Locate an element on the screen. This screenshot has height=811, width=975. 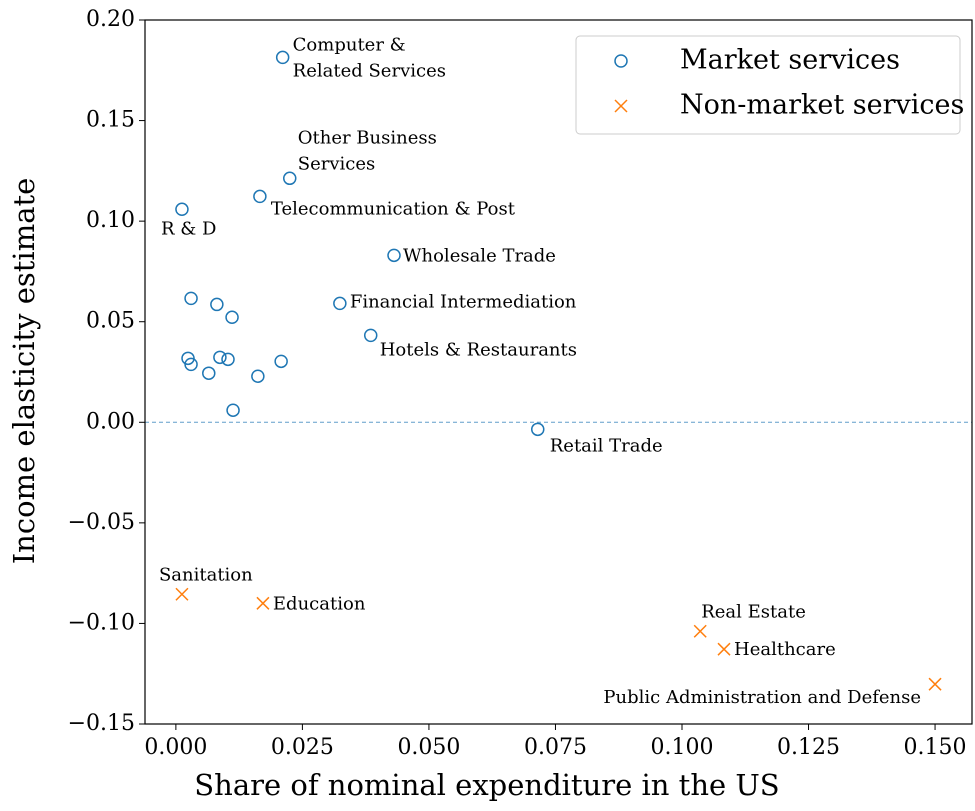
y-tick-label: −0.15 is located at coordinates (101, 723).